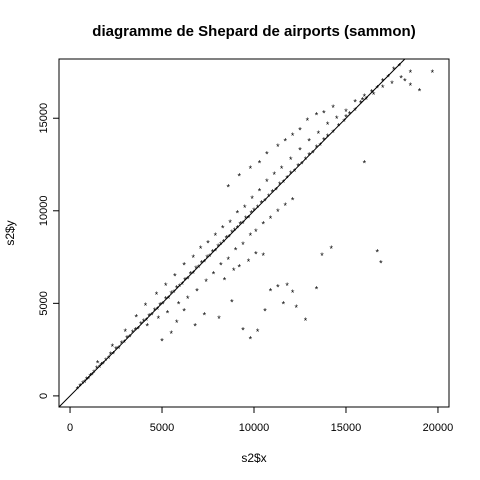 This screenshot has width=480, height=480. What do you see at coordinates (44, 396) in the screenshot?
I see `y-tick-label: 0` at bounding box center [44, 396].